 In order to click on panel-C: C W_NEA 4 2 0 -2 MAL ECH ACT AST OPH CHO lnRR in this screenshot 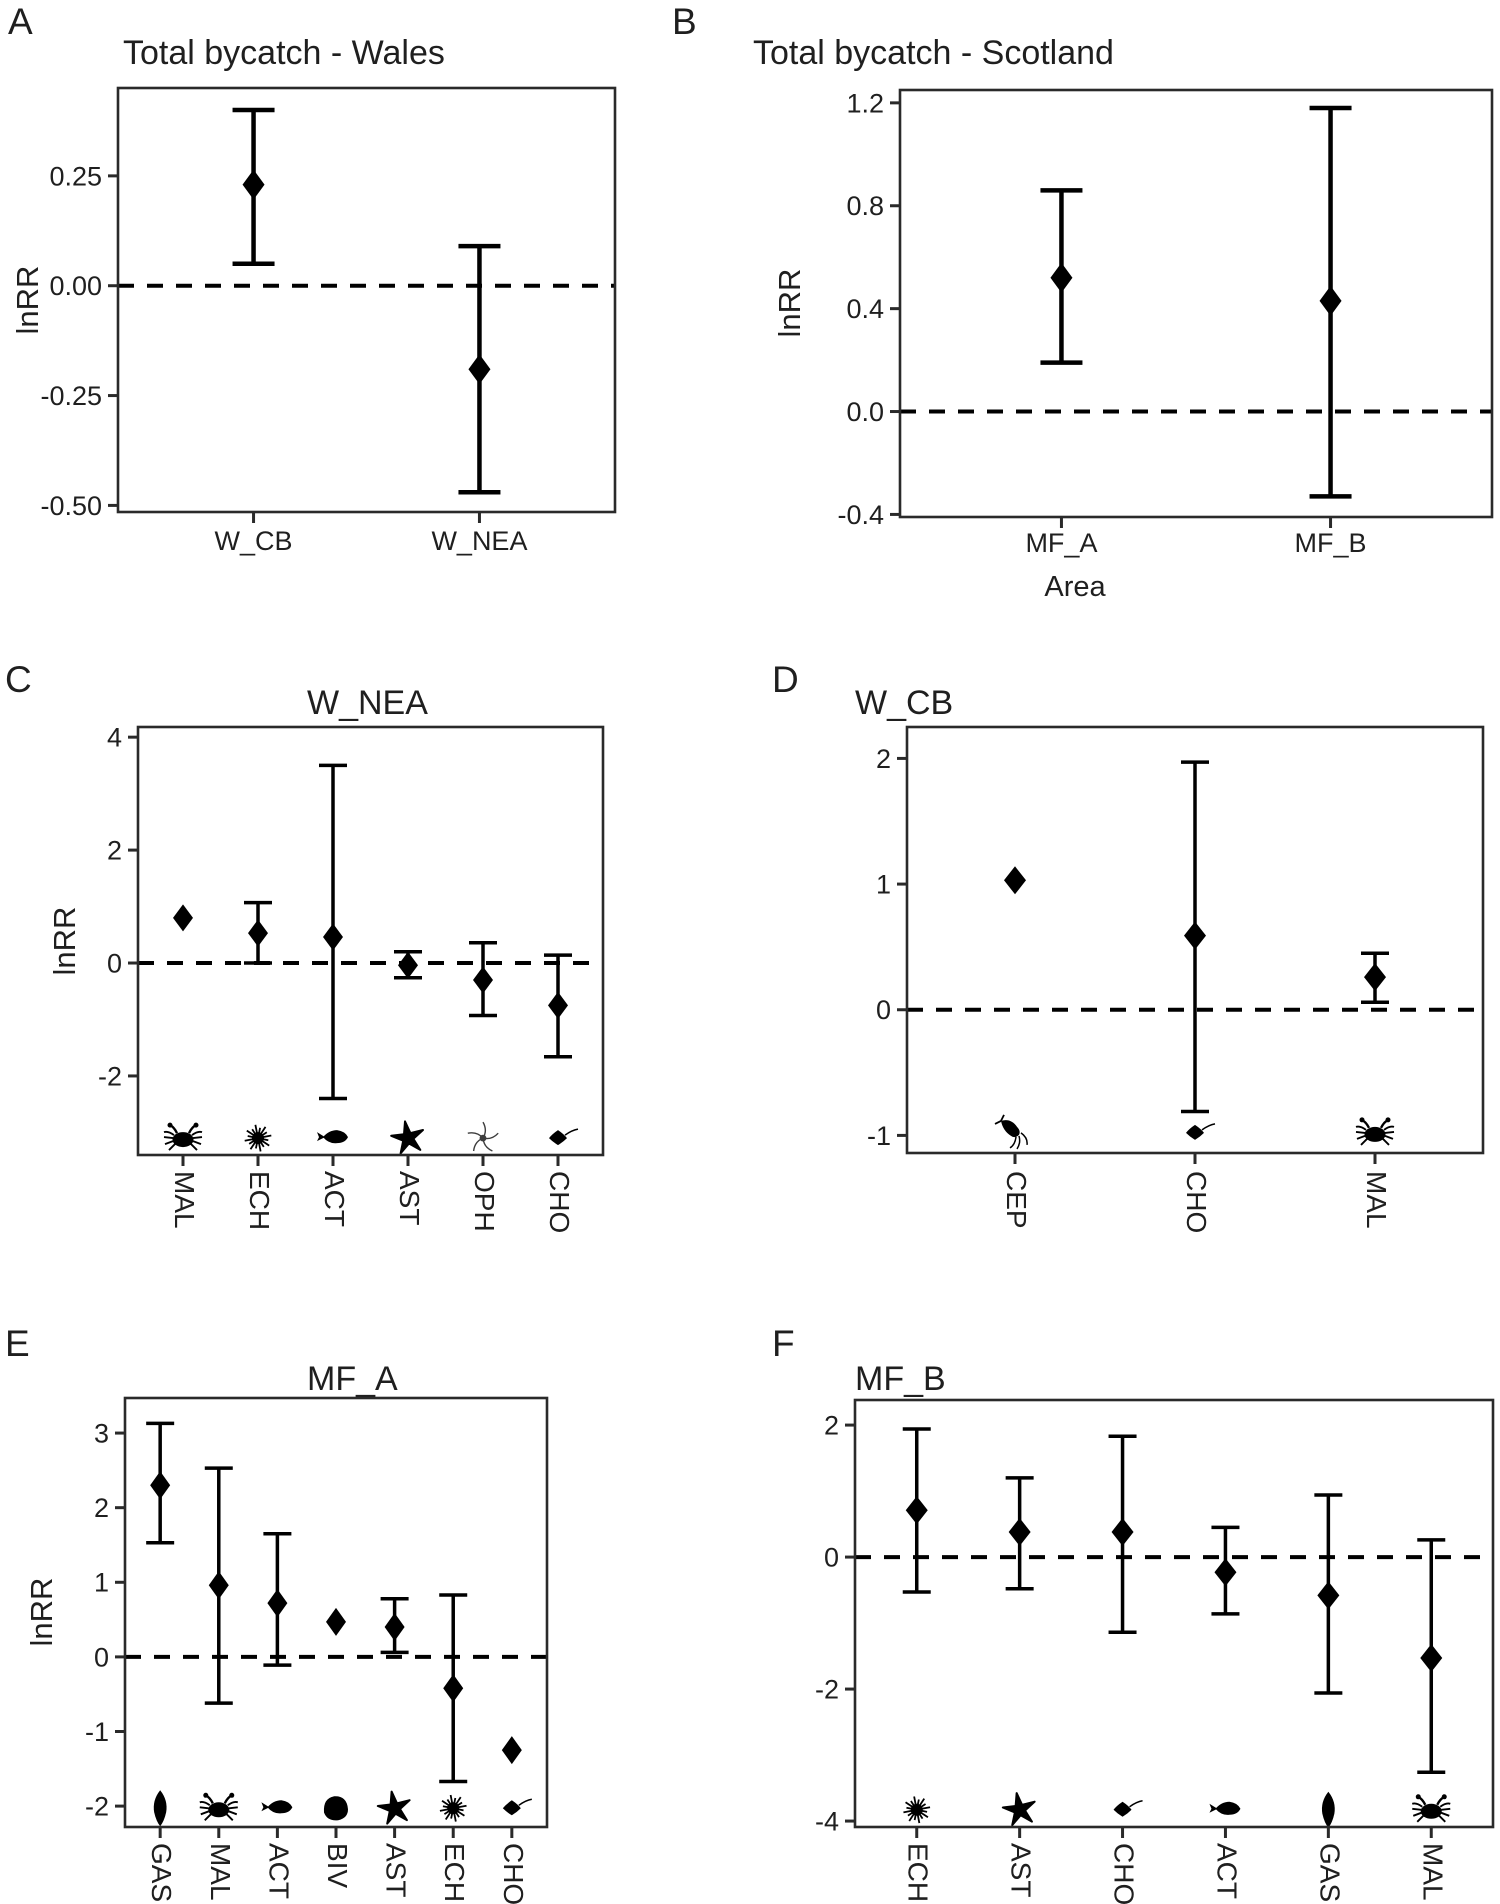, I will do `click(305, 946)`.